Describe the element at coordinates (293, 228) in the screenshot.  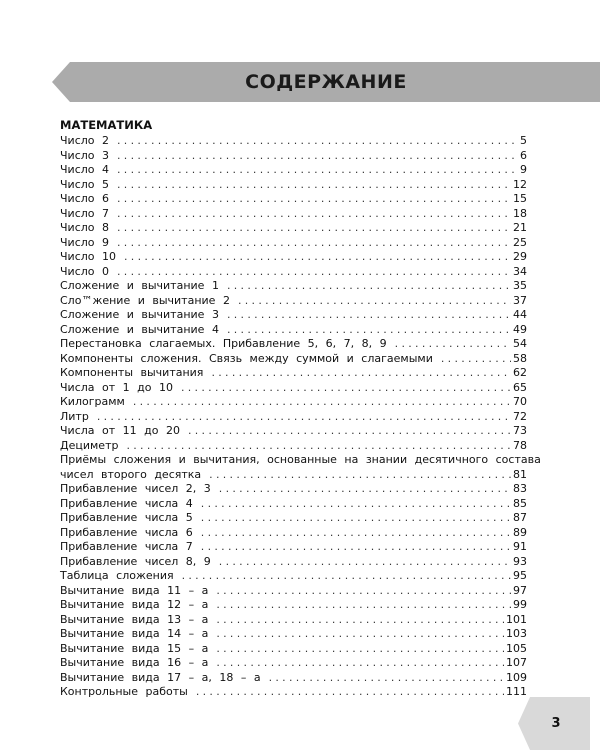
I see `toc-entry: Число 8 21` at that location.